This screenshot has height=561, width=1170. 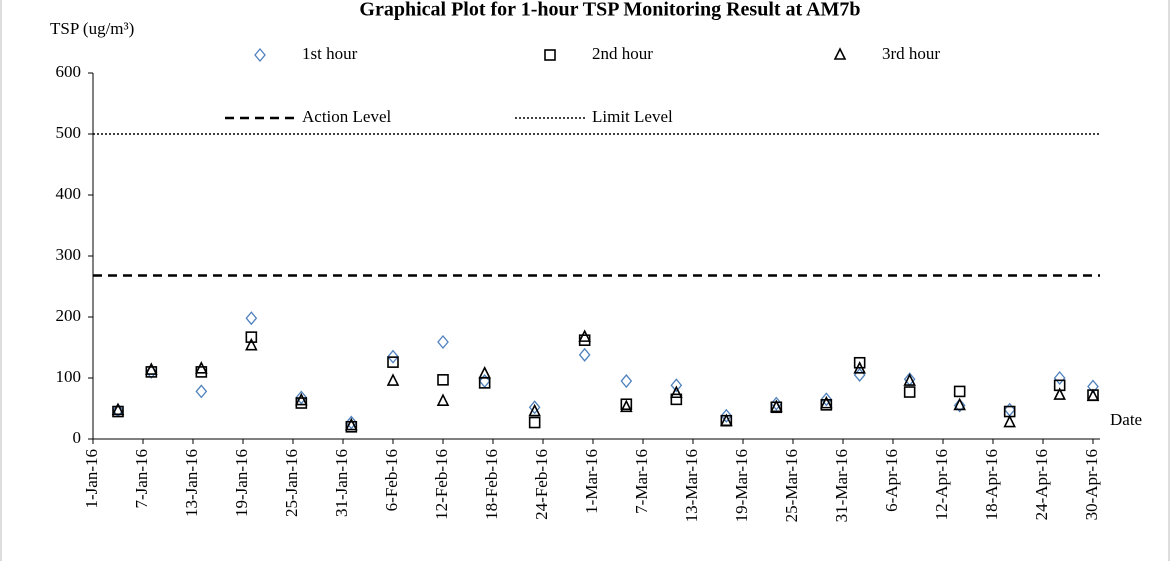 What do you see at coordinates (391, 480) in the screenshot?
I see `x-tick-label: 6-Feb-16` at bounding box center [391, 480].